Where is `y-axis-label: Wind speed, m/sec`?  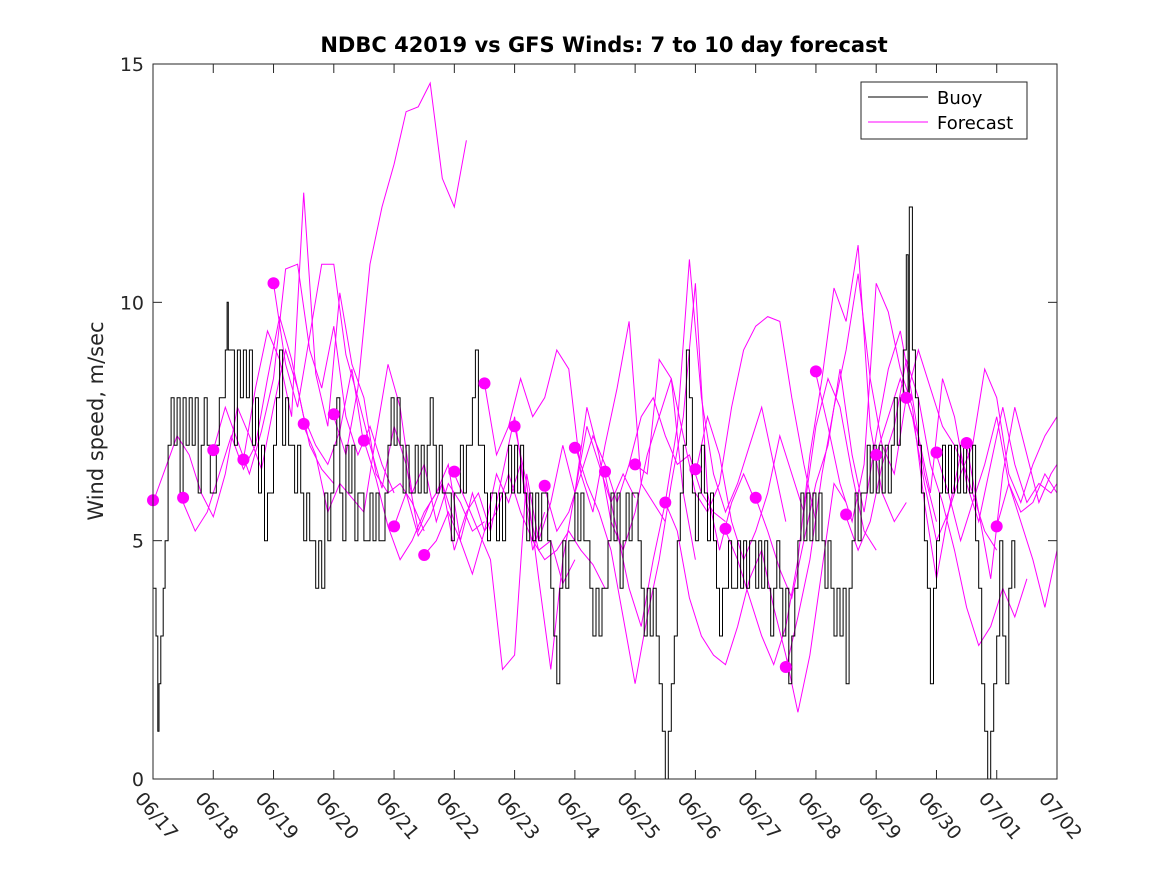
y-axis-label: Wind speed, m/sec is located at coordinates (96, 420).